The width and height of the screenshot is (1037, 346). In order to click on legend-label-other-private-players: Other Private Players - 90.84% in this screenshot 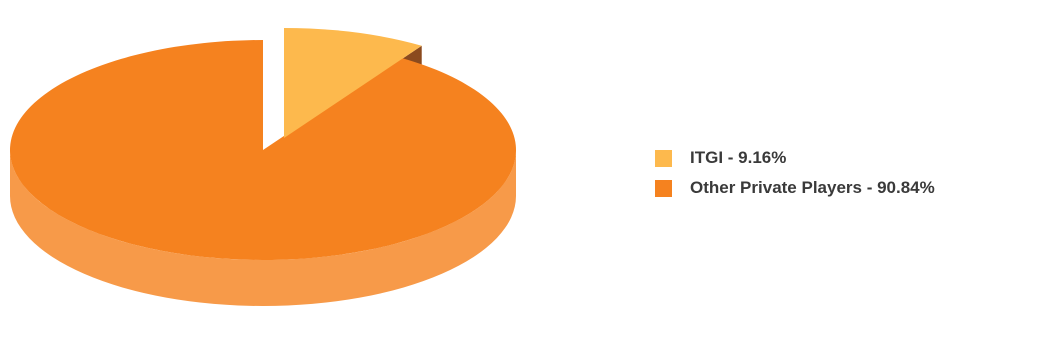, I will do `click(812, 187)`.